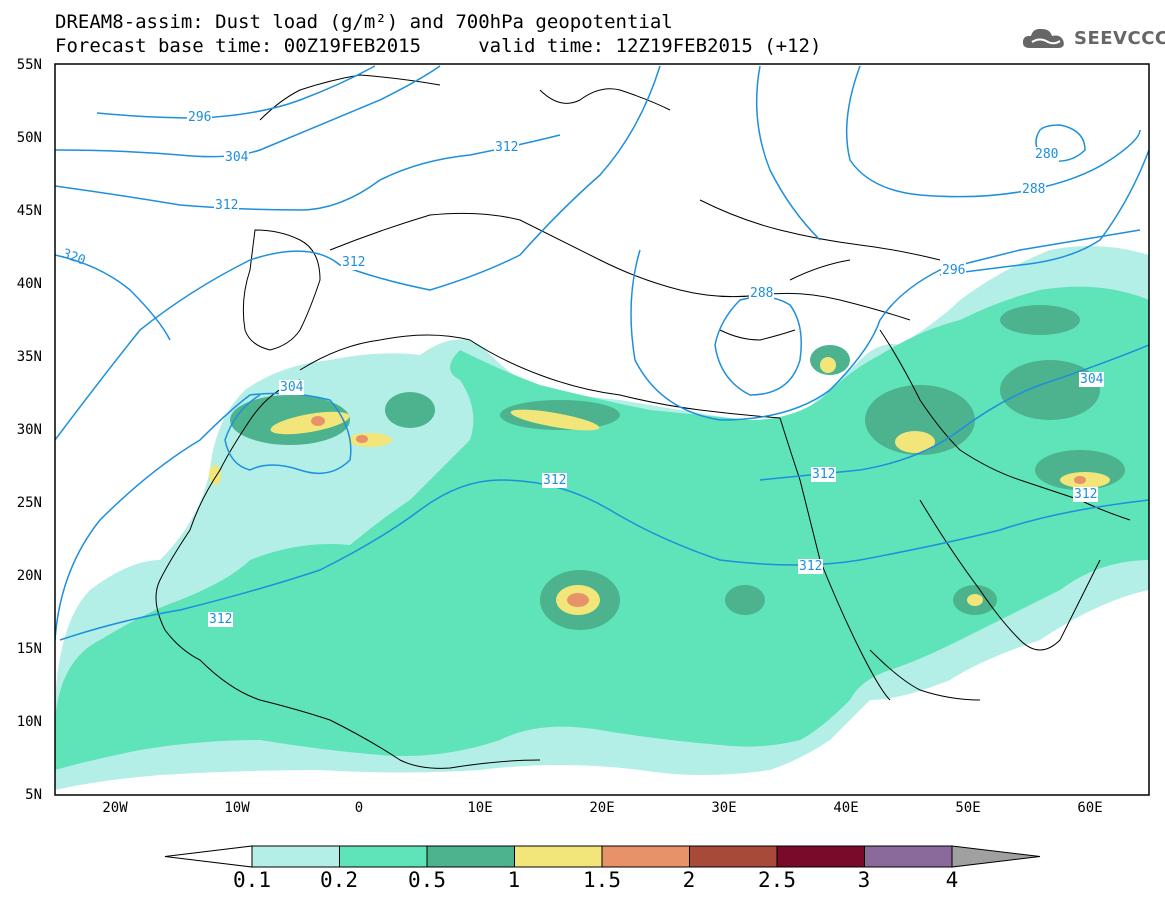 Image resolution: width=1165 pixels, height=907 pixels. Describe the element at coordinates (480, 808) in the screenshot. I see `lon-label: 10E` at that location.